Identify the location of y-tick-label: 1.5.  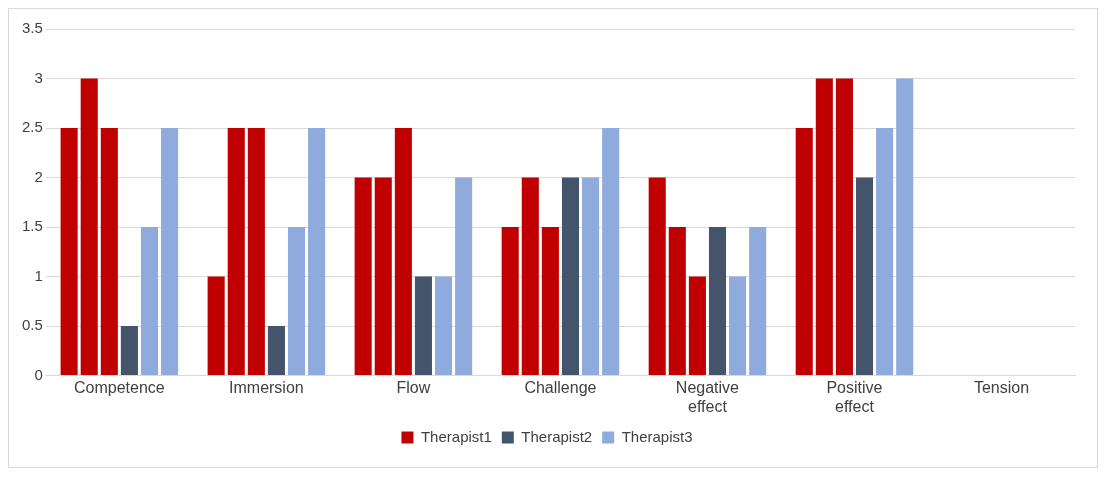
(32, 226).